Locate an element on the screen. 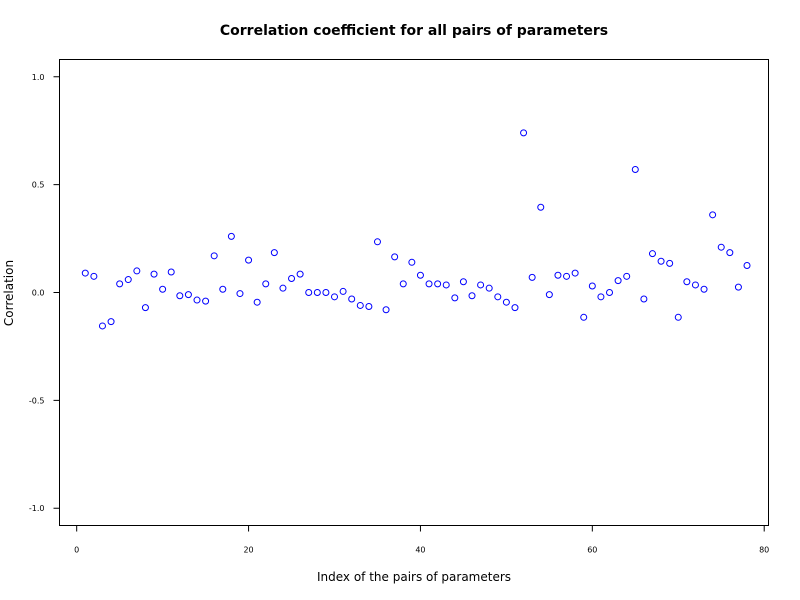  y-axis-label: Correlation is located at coordinates (9, 293).